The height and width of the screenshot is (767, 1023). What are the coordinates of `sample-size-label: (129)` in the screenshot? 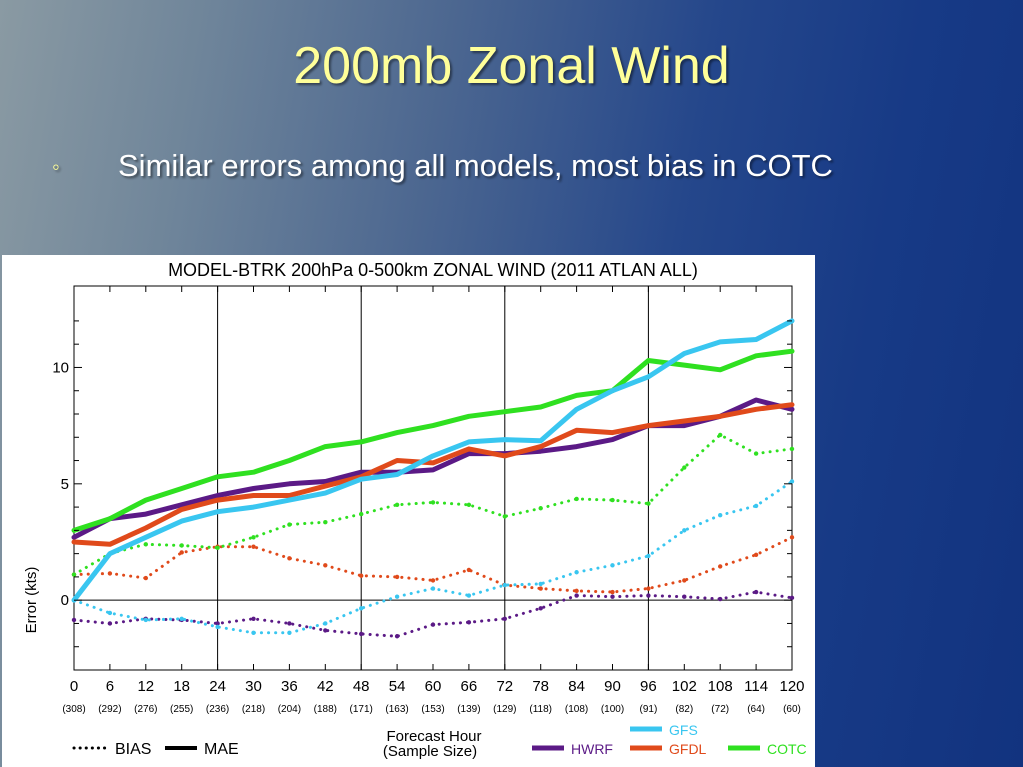 It's located at (504, 709).